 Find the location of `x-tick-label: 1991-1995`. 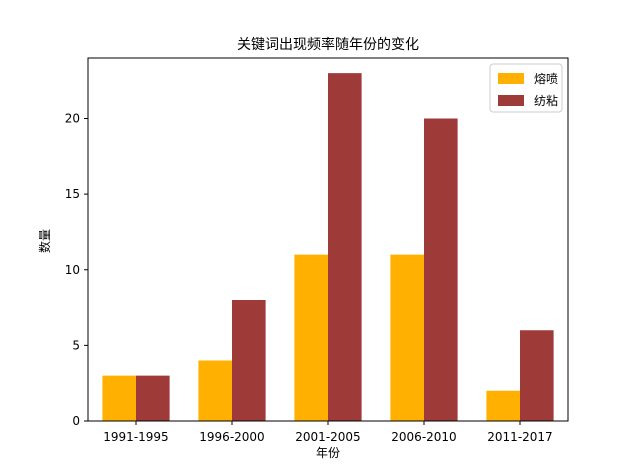

x-tick-label: 1991-1995 is located at coordinates (135, 437).